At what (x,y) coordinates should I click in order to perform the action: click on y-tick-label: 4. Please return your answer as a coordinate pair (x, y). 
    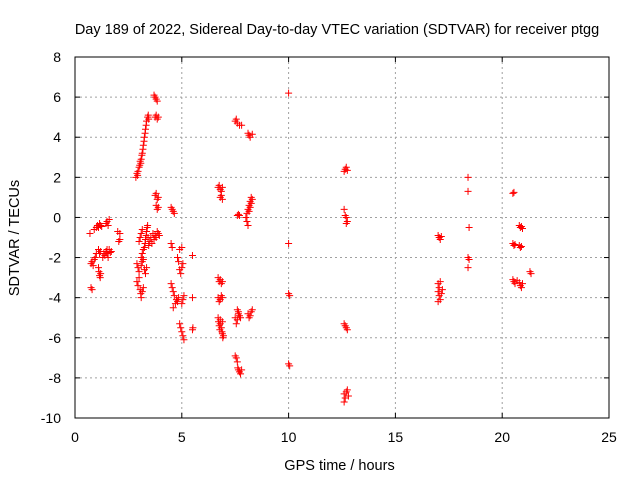
    Looking at the image, I should click on (57, 137).